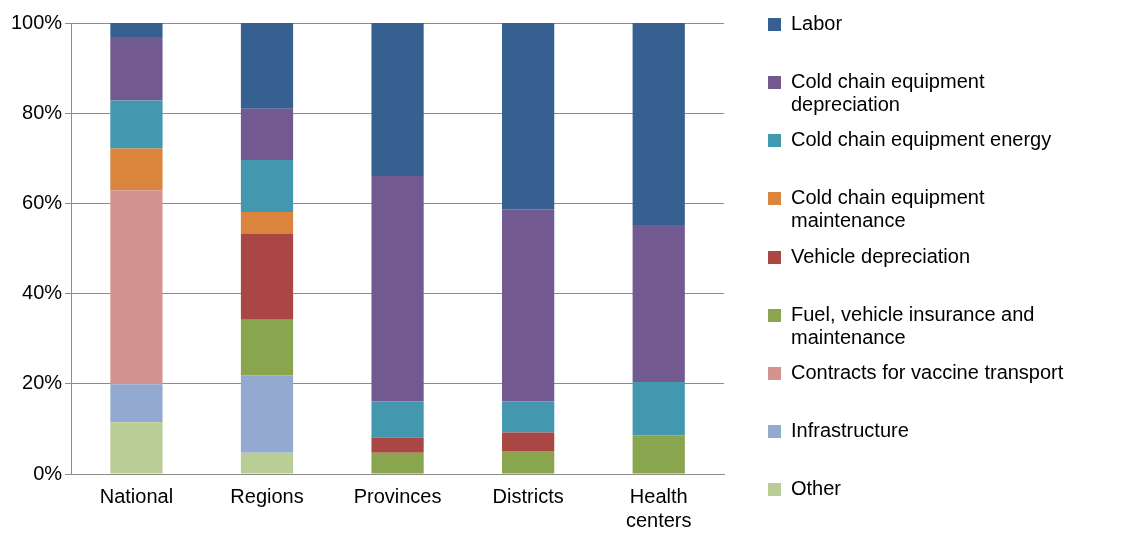 The height and width of the screenshot is (546, 1129). Describe the element at coordinates (817, 23) in the screenshot. I see `legend-label: Labor` at that location.